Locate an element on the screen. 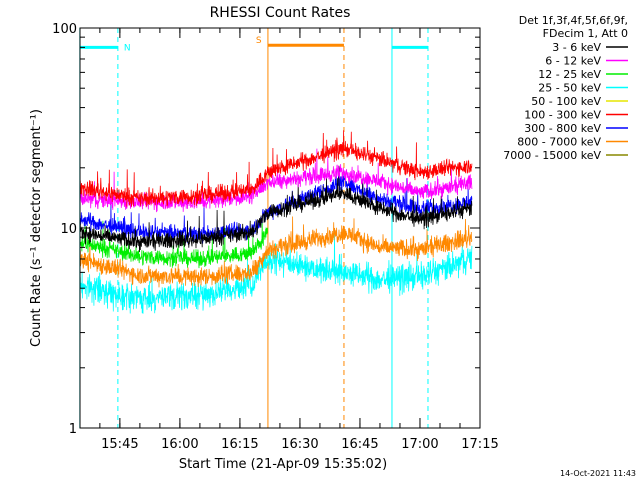 The width and height of the screenshot is (640, 480). legend-label: 100 - 300 keV is located at coordinates (562, 115).